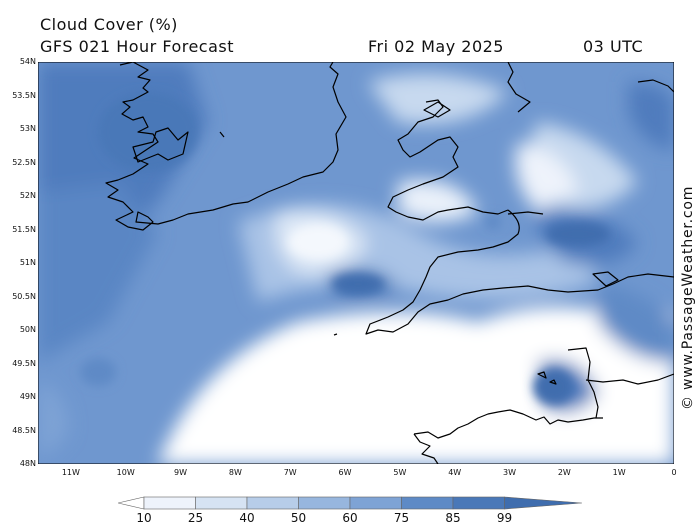  What do you see at coordinates (24, 162) in the screenshot?
I see `lat-label: 52.5N` at bounding box center [24, 162].